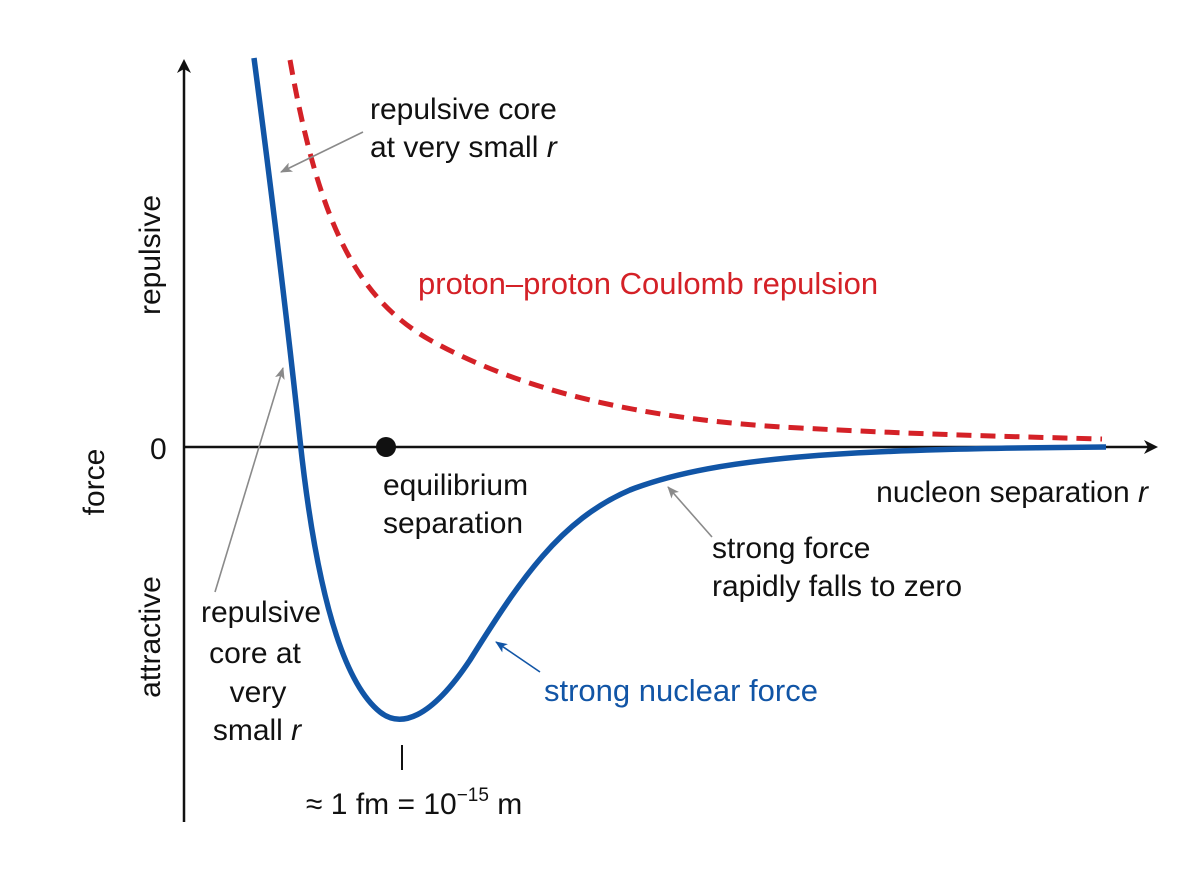 The image size is (1200, 896). Describe the element at coordinates (453, 523) in the screenshot. I see `equilibrium-label-2: separation` at that location.